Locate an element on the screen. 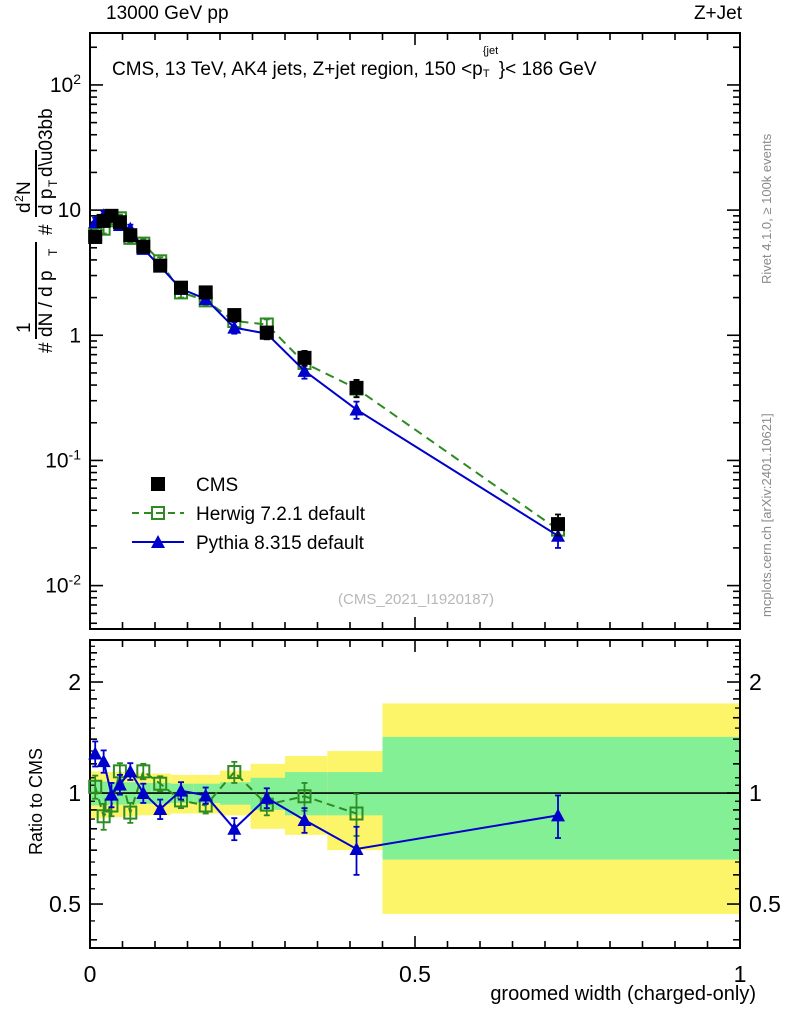 This screenshot has height=1024, width=786. legend-label-0: CMS is located at coordinates (217, 485).